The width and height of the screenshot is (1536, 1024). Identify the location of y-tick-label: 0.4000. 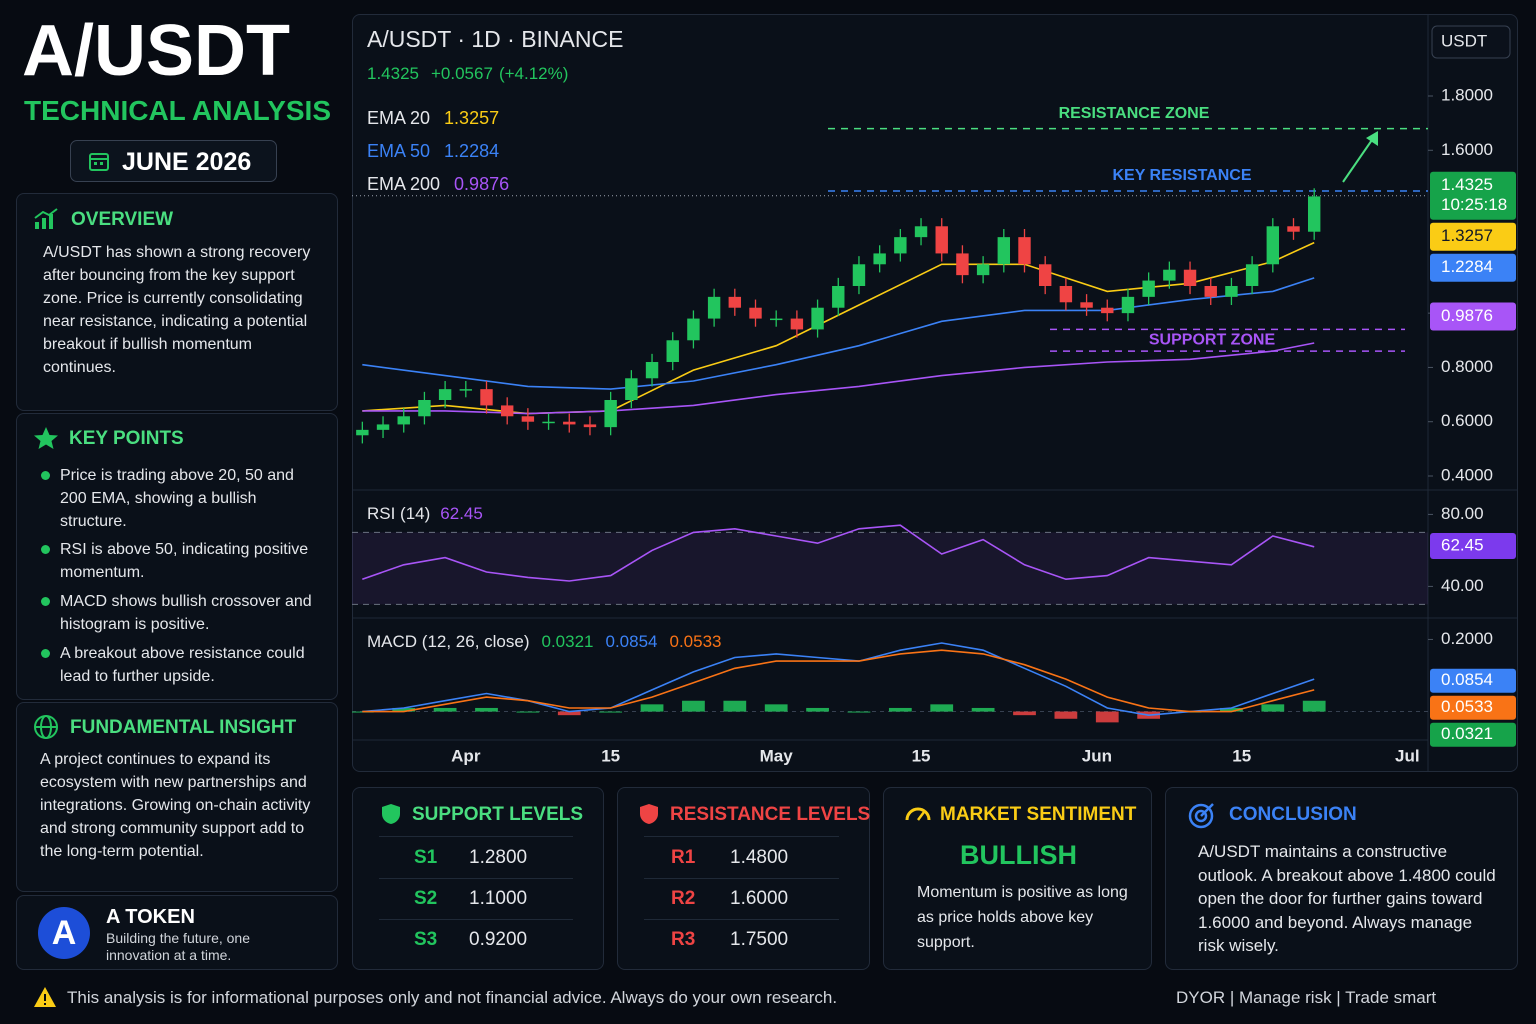
(1467, 474).